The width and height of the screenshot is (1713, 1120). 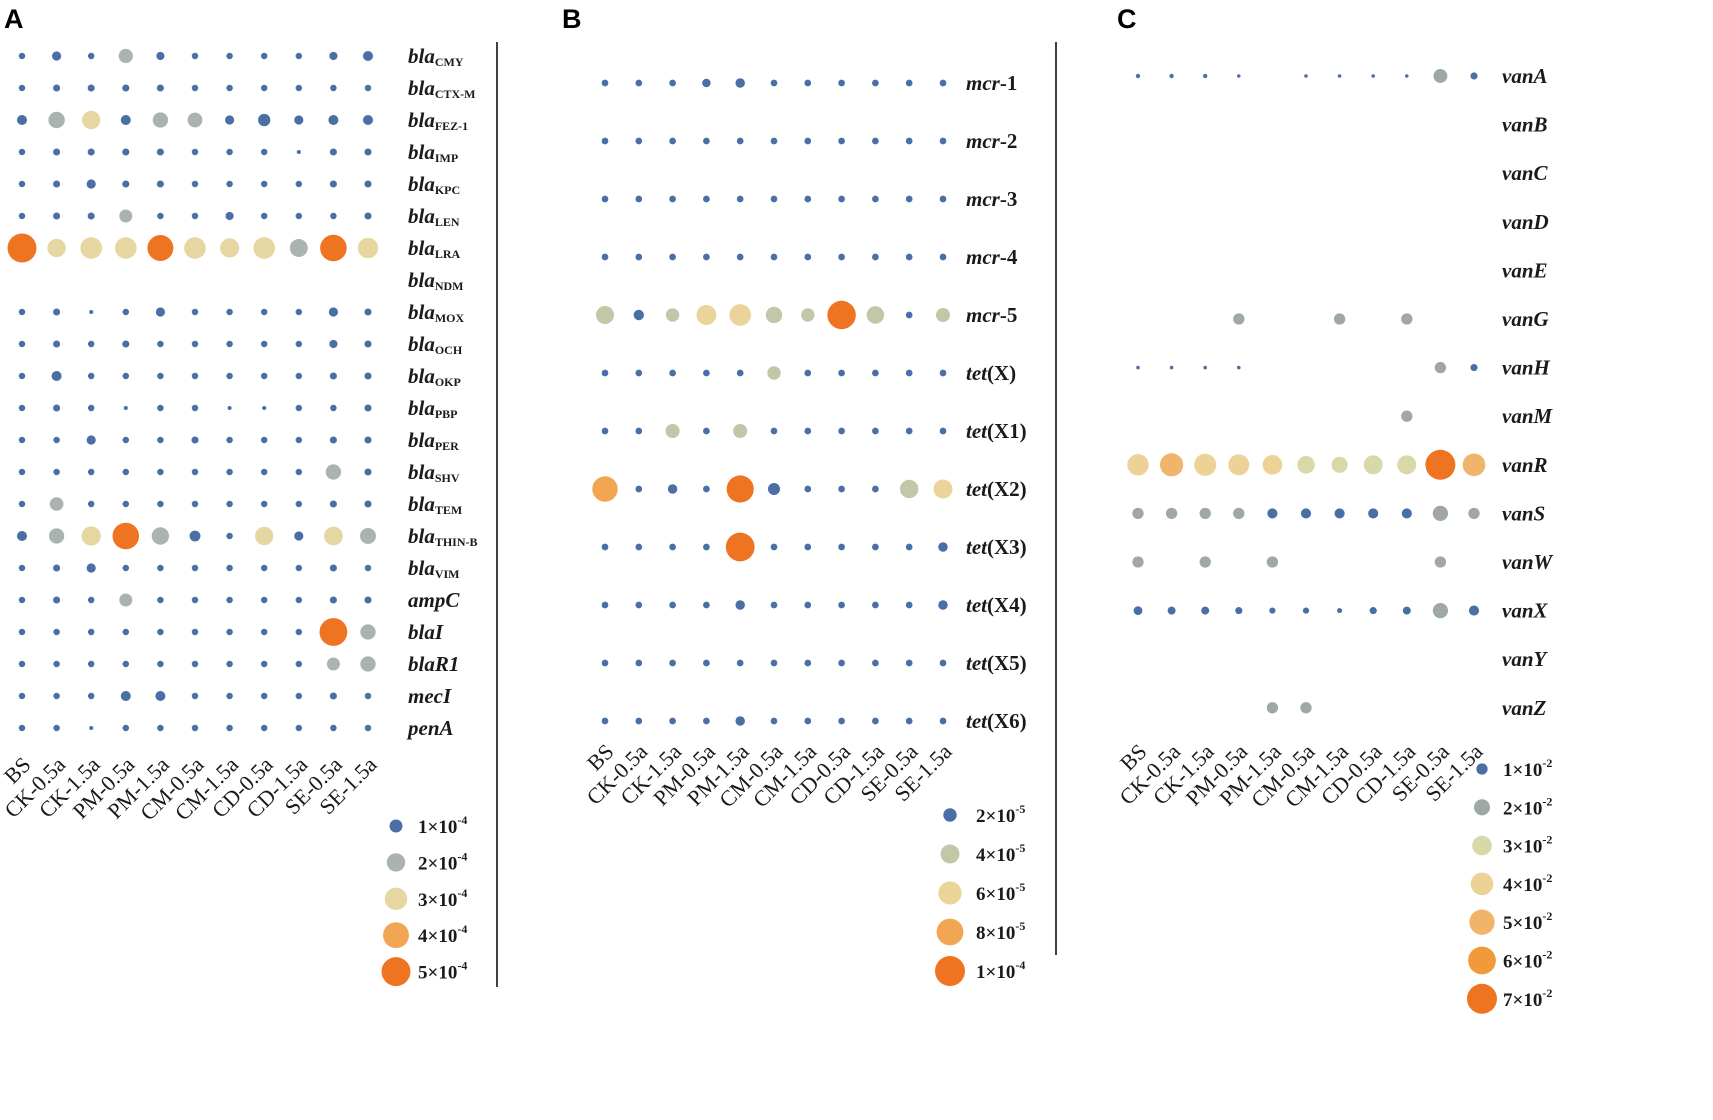 What do you see at coordinates (433, 664) in the screenshot?
I see `gene-label: blaR1` at bounding box center [433, 664].